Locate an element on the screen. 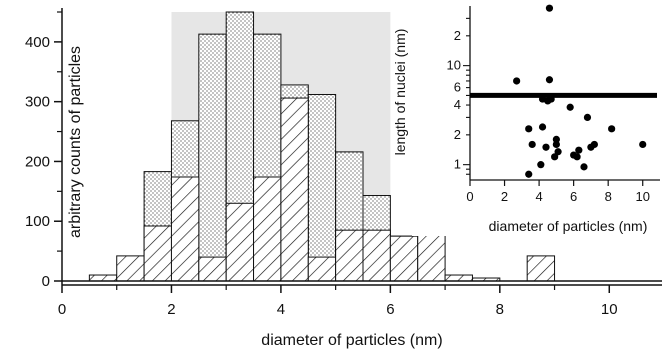 The height and width of the screenshot is (349, 662). inset-x-tick-label: 2 is located at coordinates (504, 196).